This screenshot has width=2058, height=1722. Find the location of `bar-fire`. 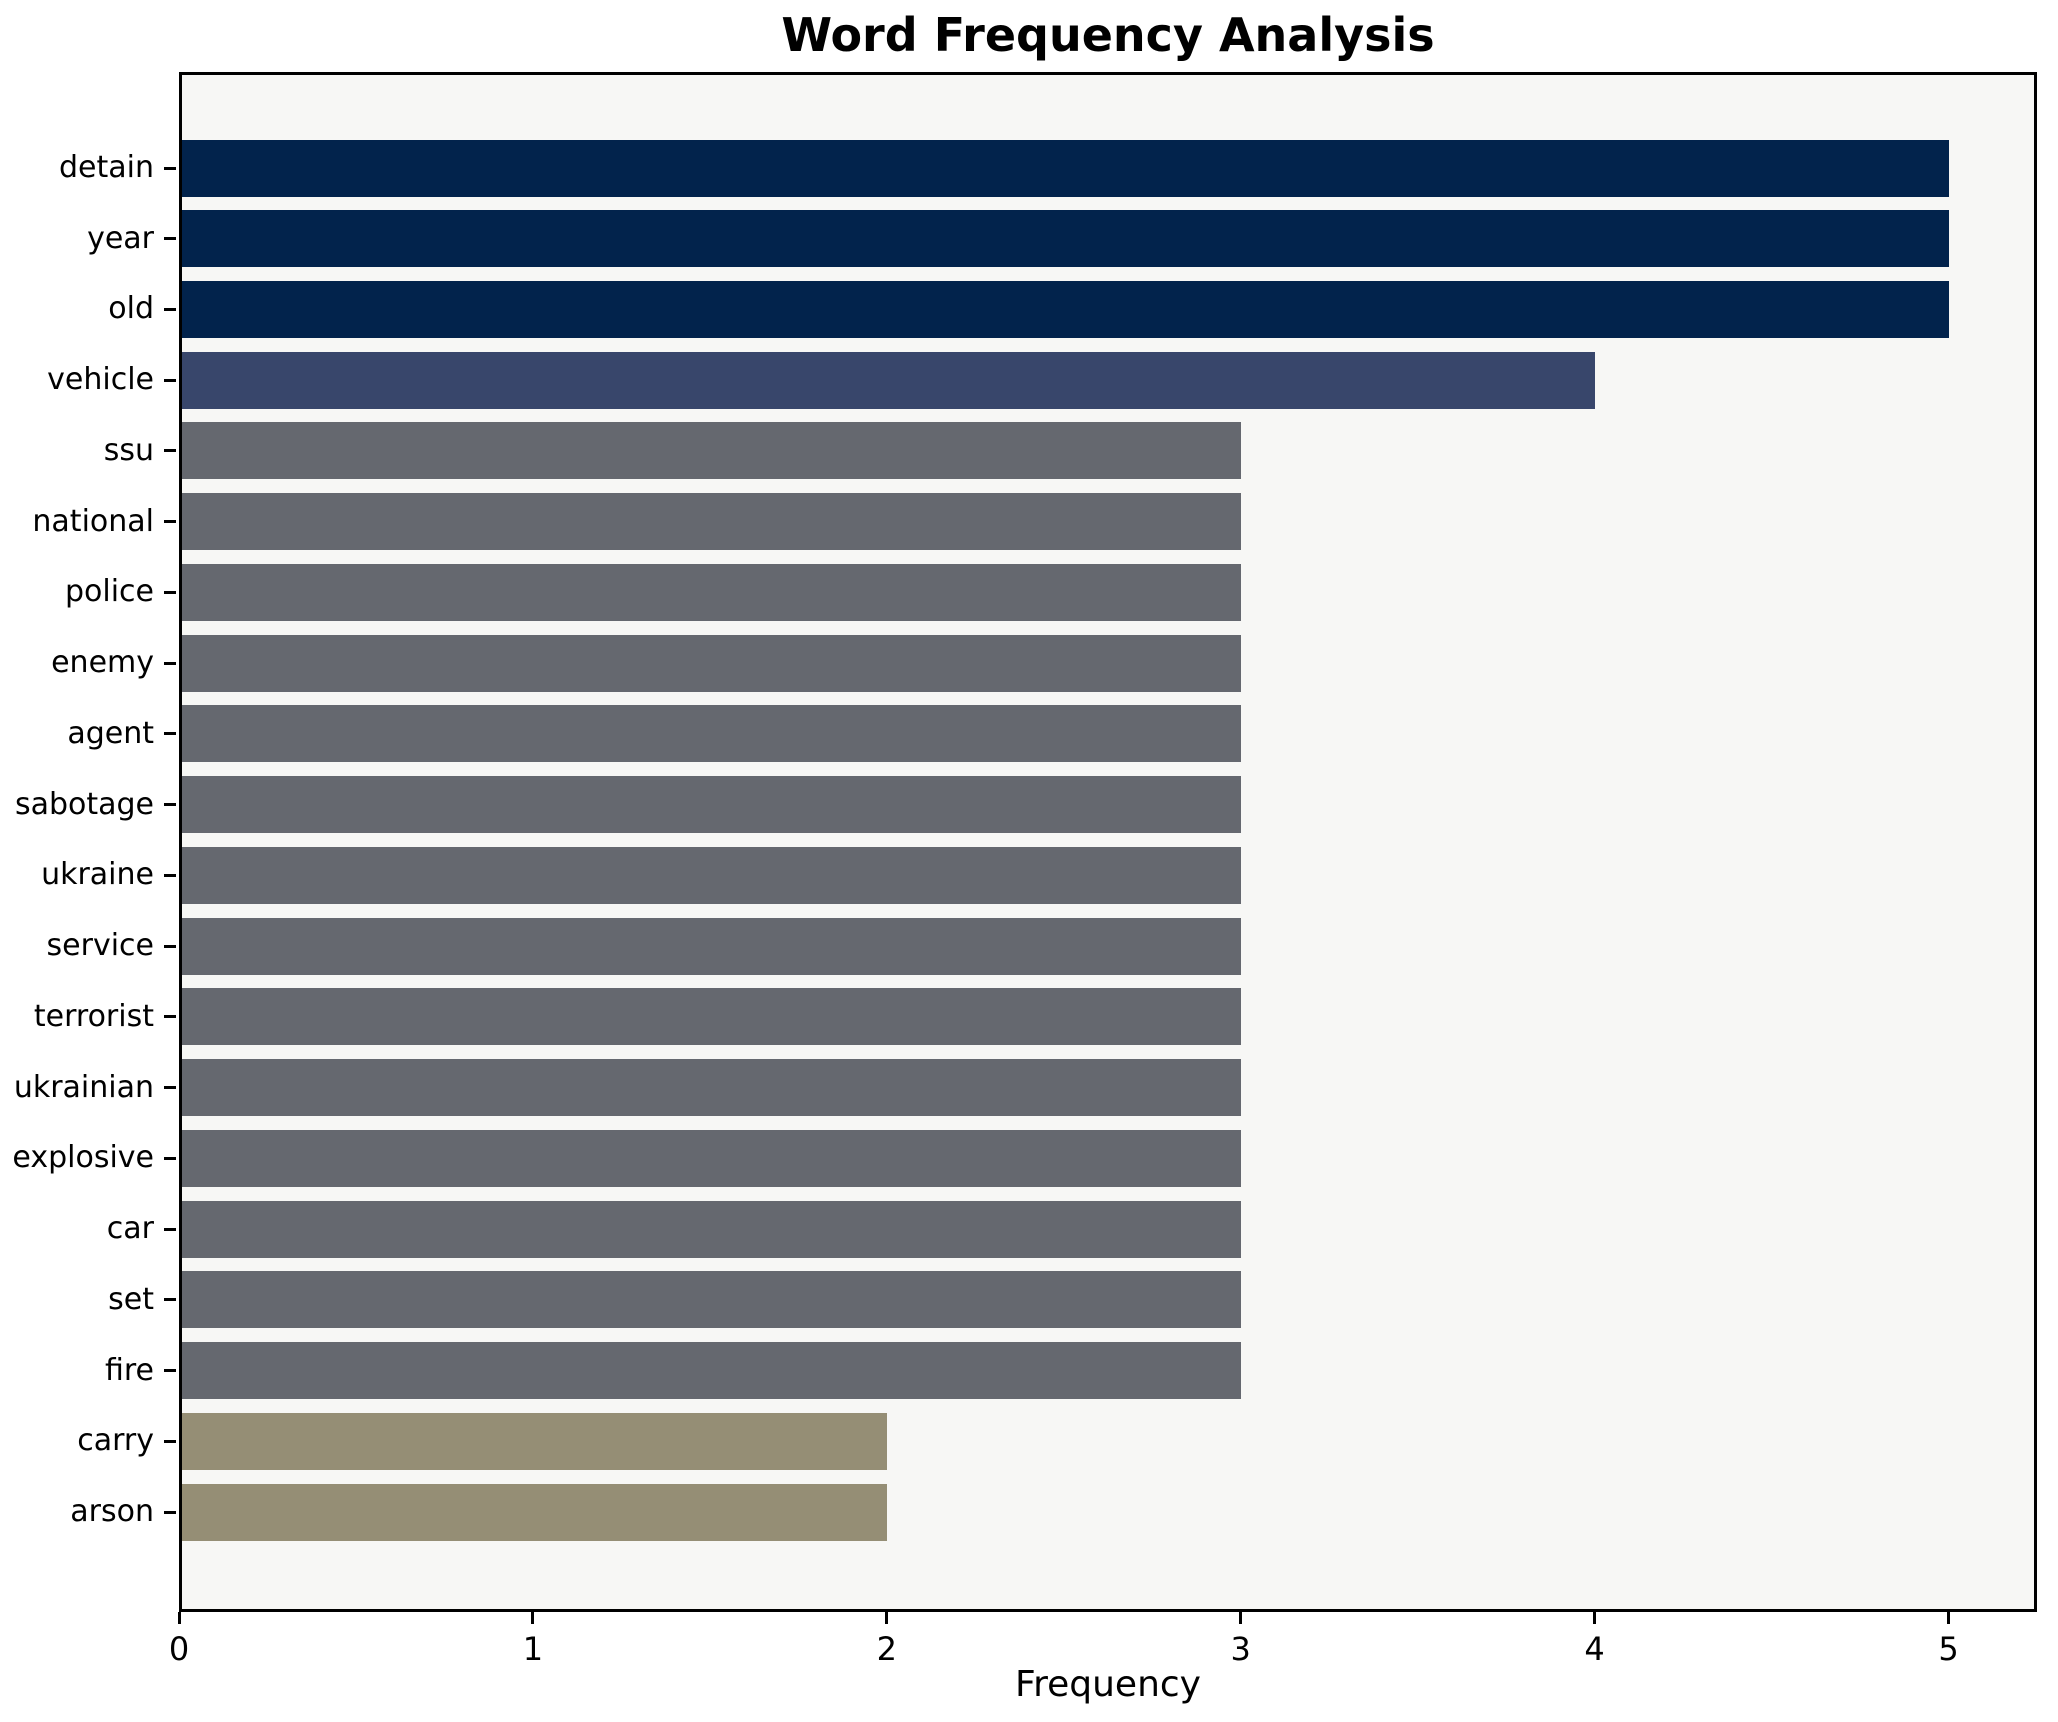

bar-fire is located at coordinates (711, 1371).